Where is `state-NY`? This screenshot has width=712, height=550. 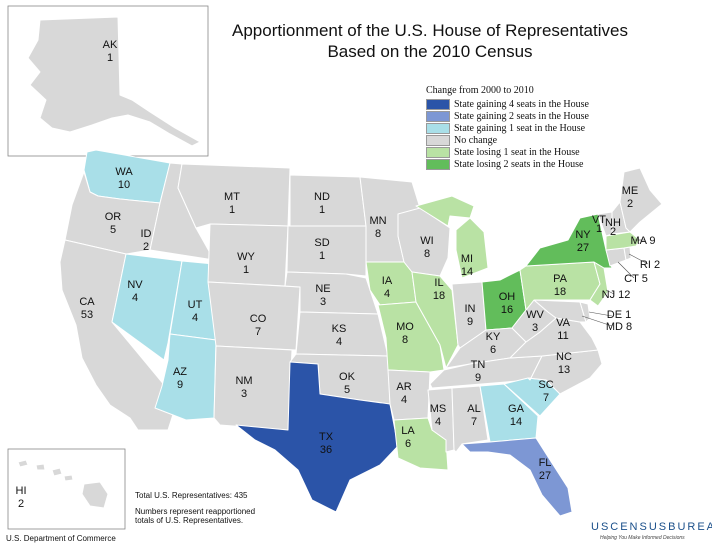
state-NY is located at coordinates (569, 241).